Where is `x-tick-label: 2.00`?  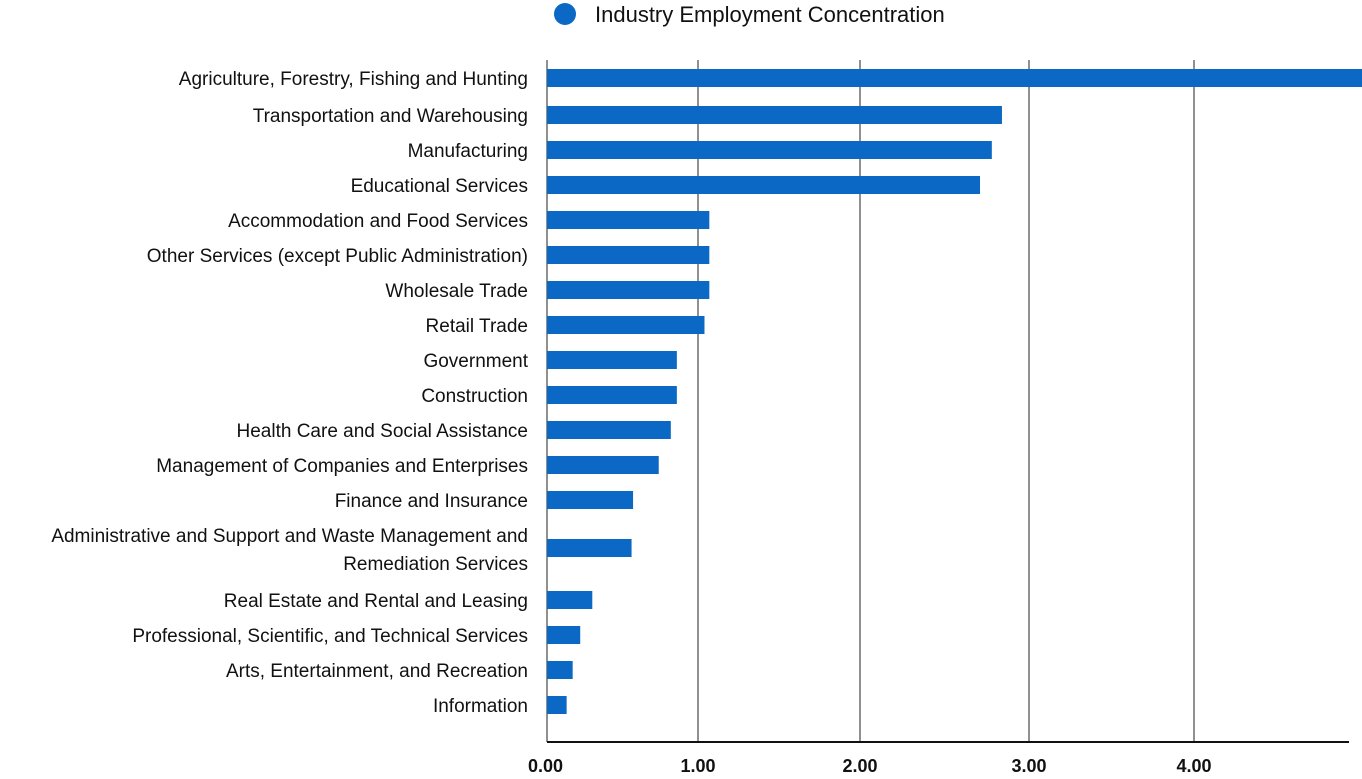
x-tick-label: 2.00 is located at coordinates (859, 765).